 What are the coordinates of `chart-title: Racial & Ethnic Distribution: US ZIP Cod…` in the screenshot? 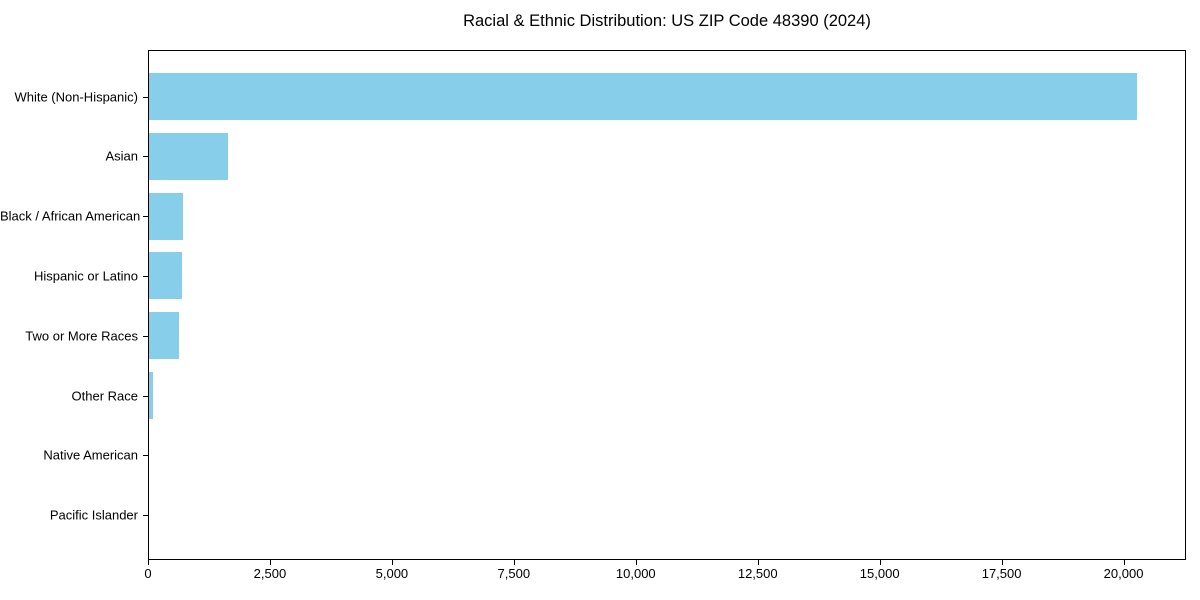 It's located at (667, 21).